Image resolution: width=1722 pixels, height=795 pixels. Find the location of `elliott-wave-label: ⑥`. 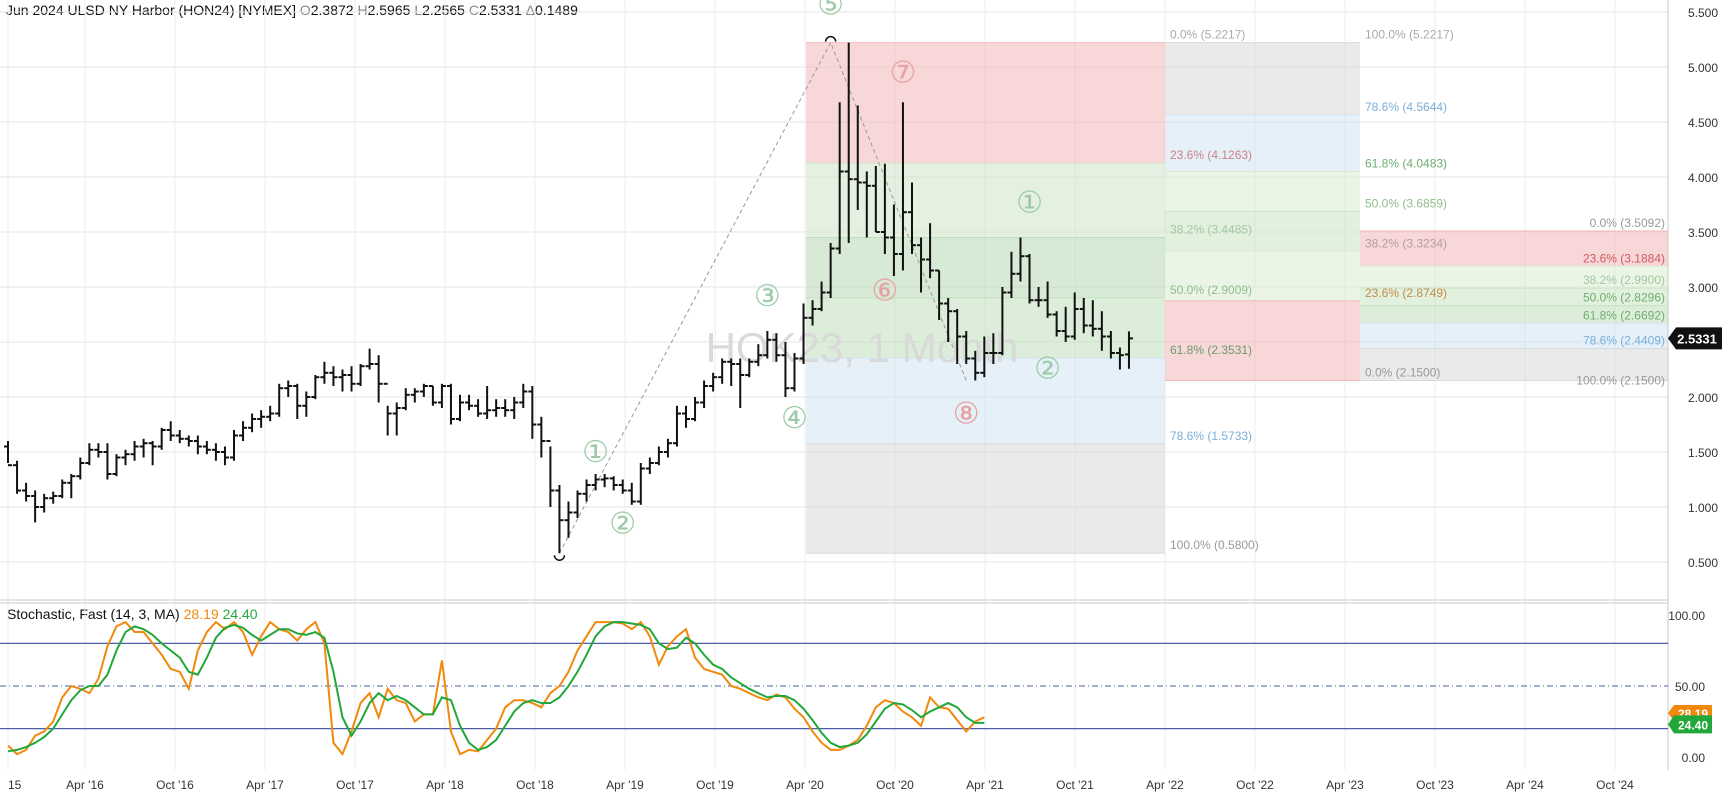

elliott-wave-label: ⑥ is located at coordinates (884, 290).